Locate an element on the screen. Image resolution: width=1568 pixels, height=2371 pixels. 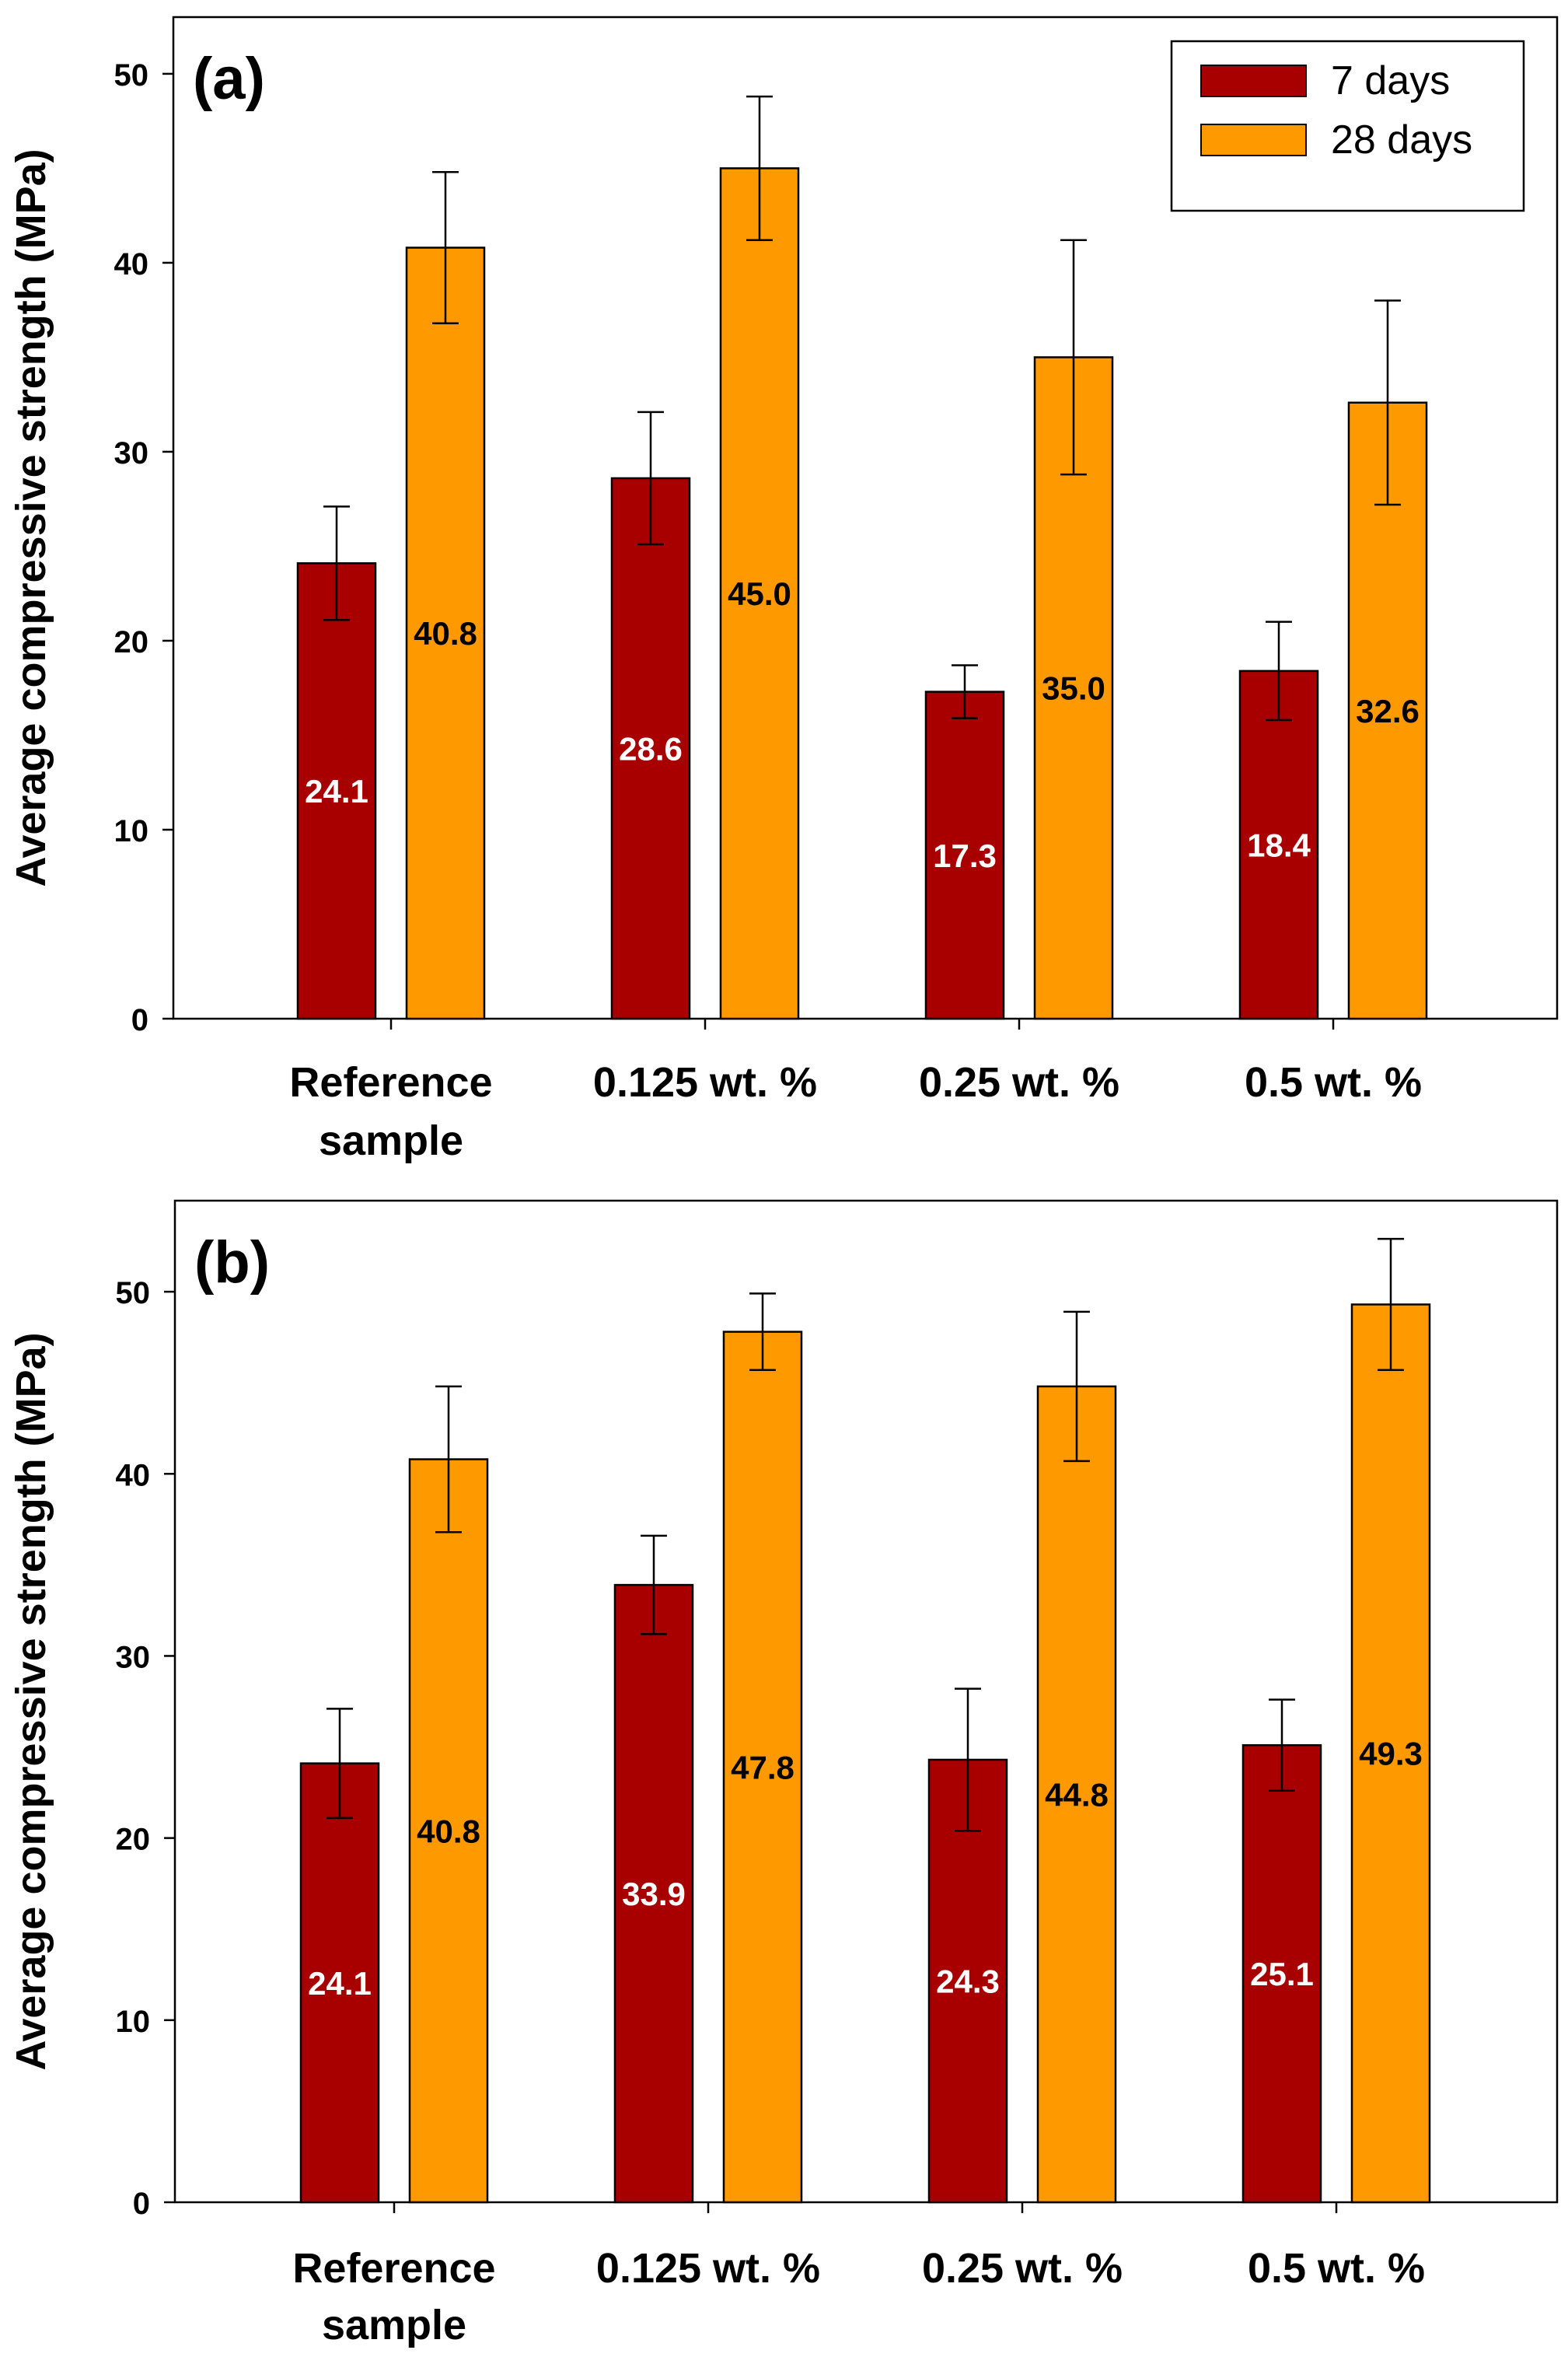
data-label-28-days: 32.6 is located at coordinates (1388, 711).